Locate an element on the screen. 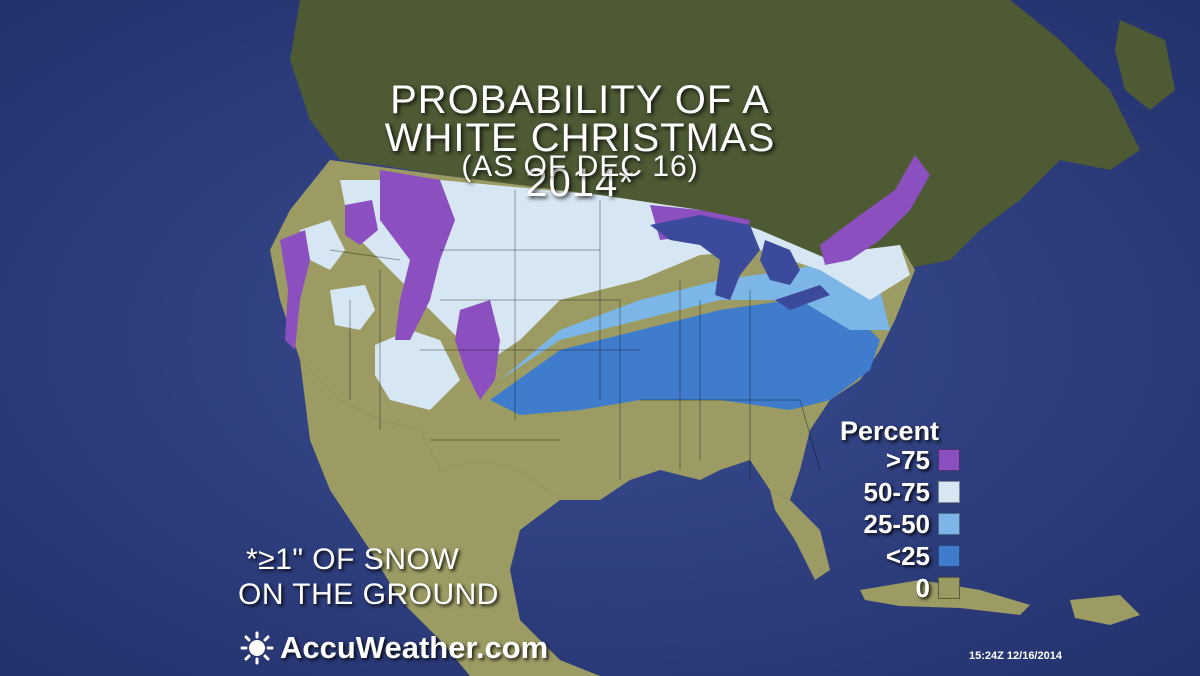  legend-item: 0 is located at coordinates (895, 587).